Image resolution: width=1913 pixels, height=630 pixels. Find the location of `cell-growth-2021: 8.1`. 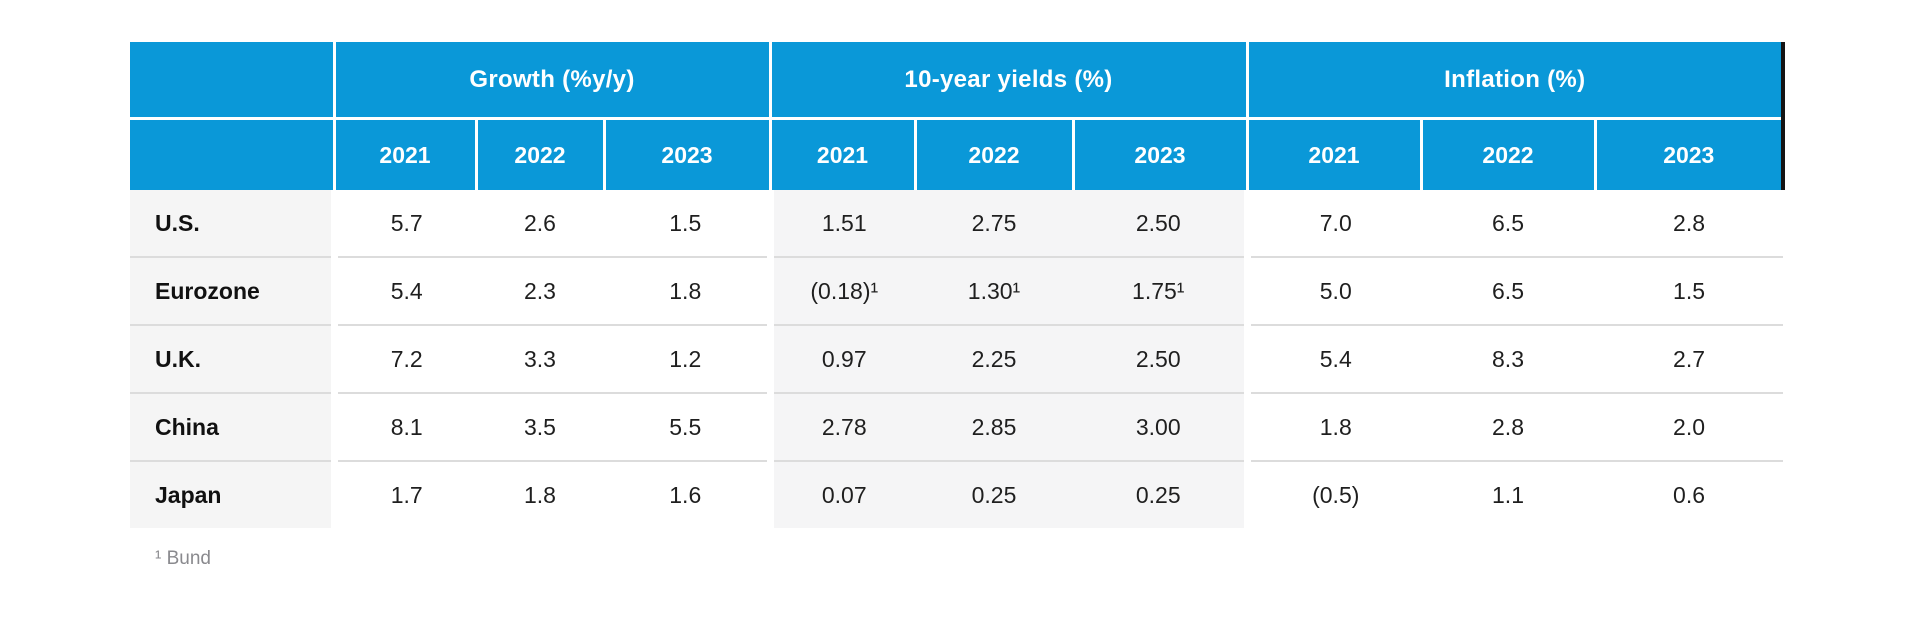

cell-growth-2021: 8.1 is located at coordinates (405, 427).